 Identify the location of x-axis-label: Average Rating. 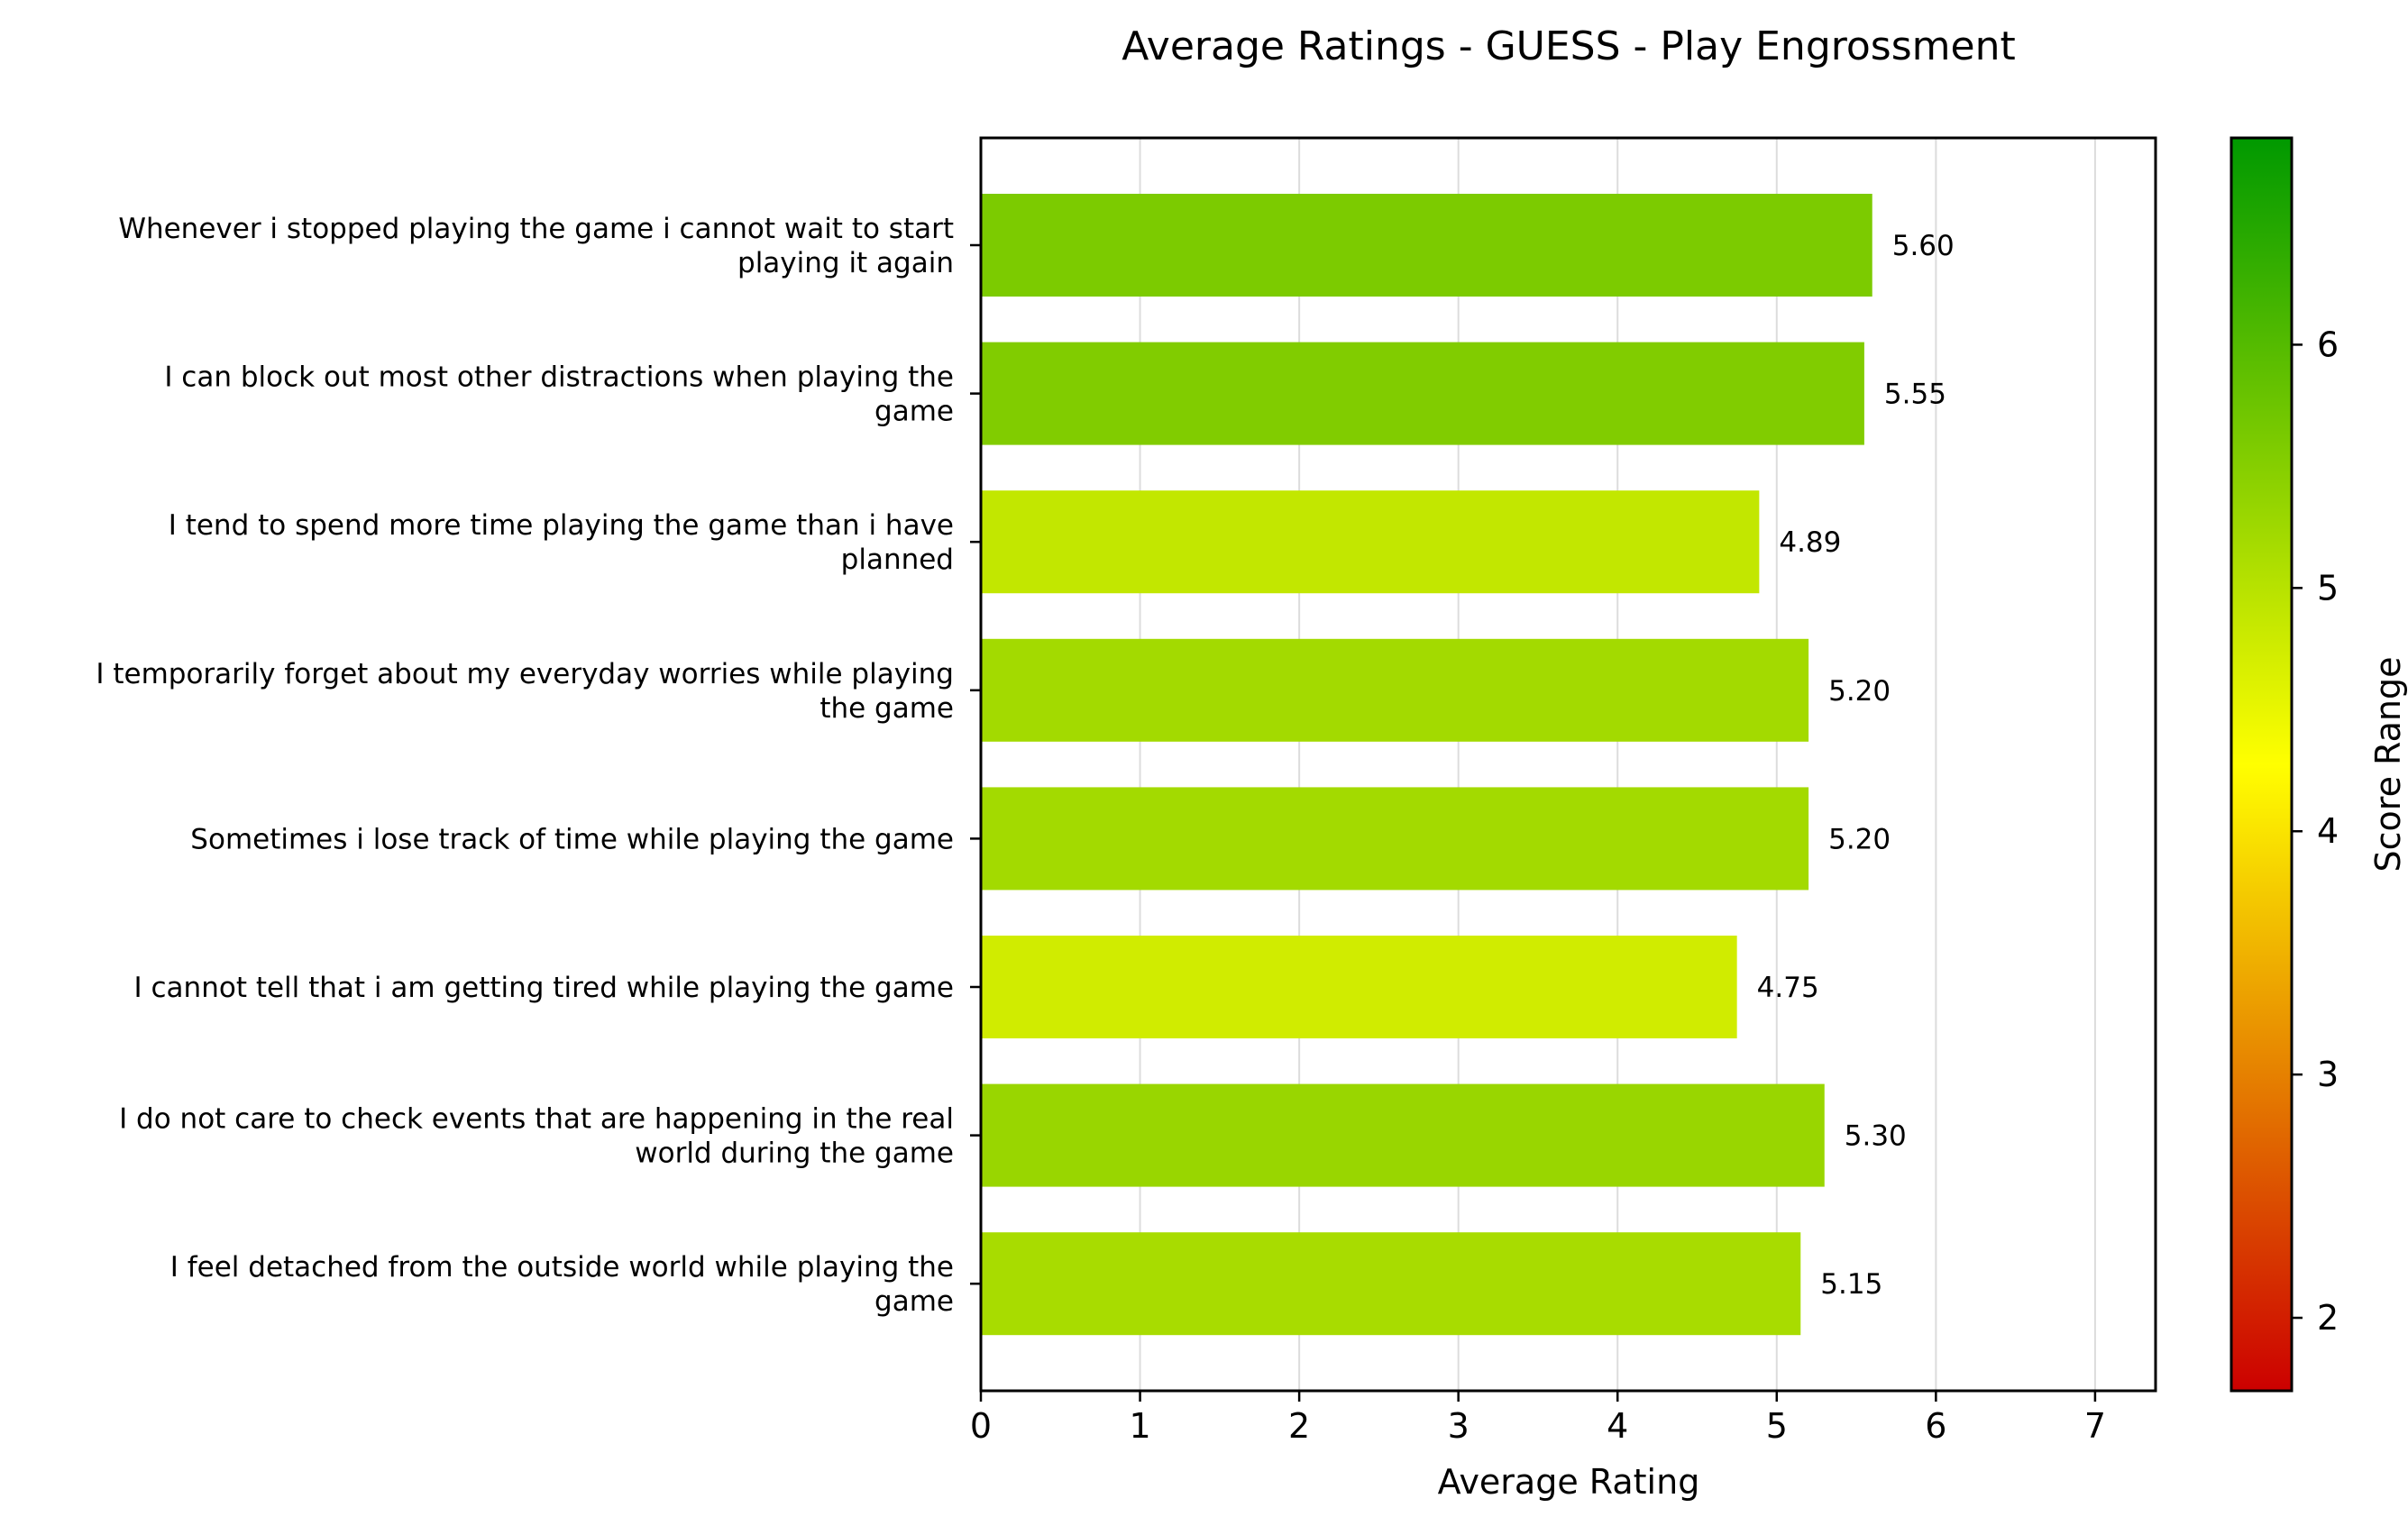
(1569, 1482).